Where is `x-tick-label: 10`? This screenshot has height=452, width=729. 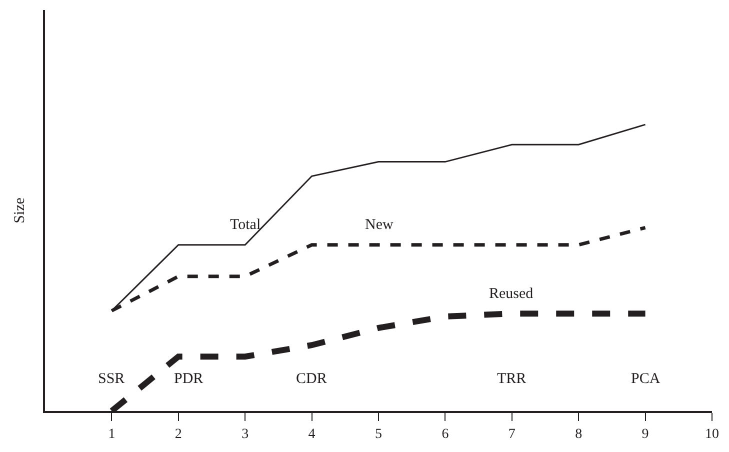
x-tick-label: 10 is located at coordinates (712, 434).